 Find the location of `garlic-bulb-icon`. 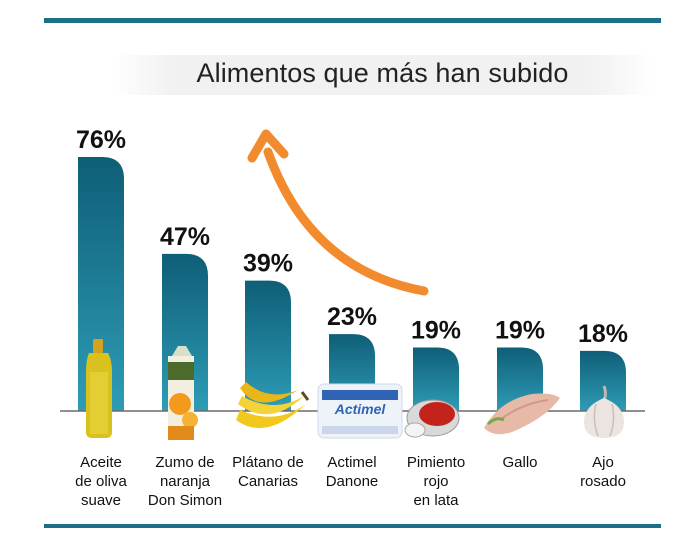

garlic-bulb-icon is located at coordinates (604, 411).